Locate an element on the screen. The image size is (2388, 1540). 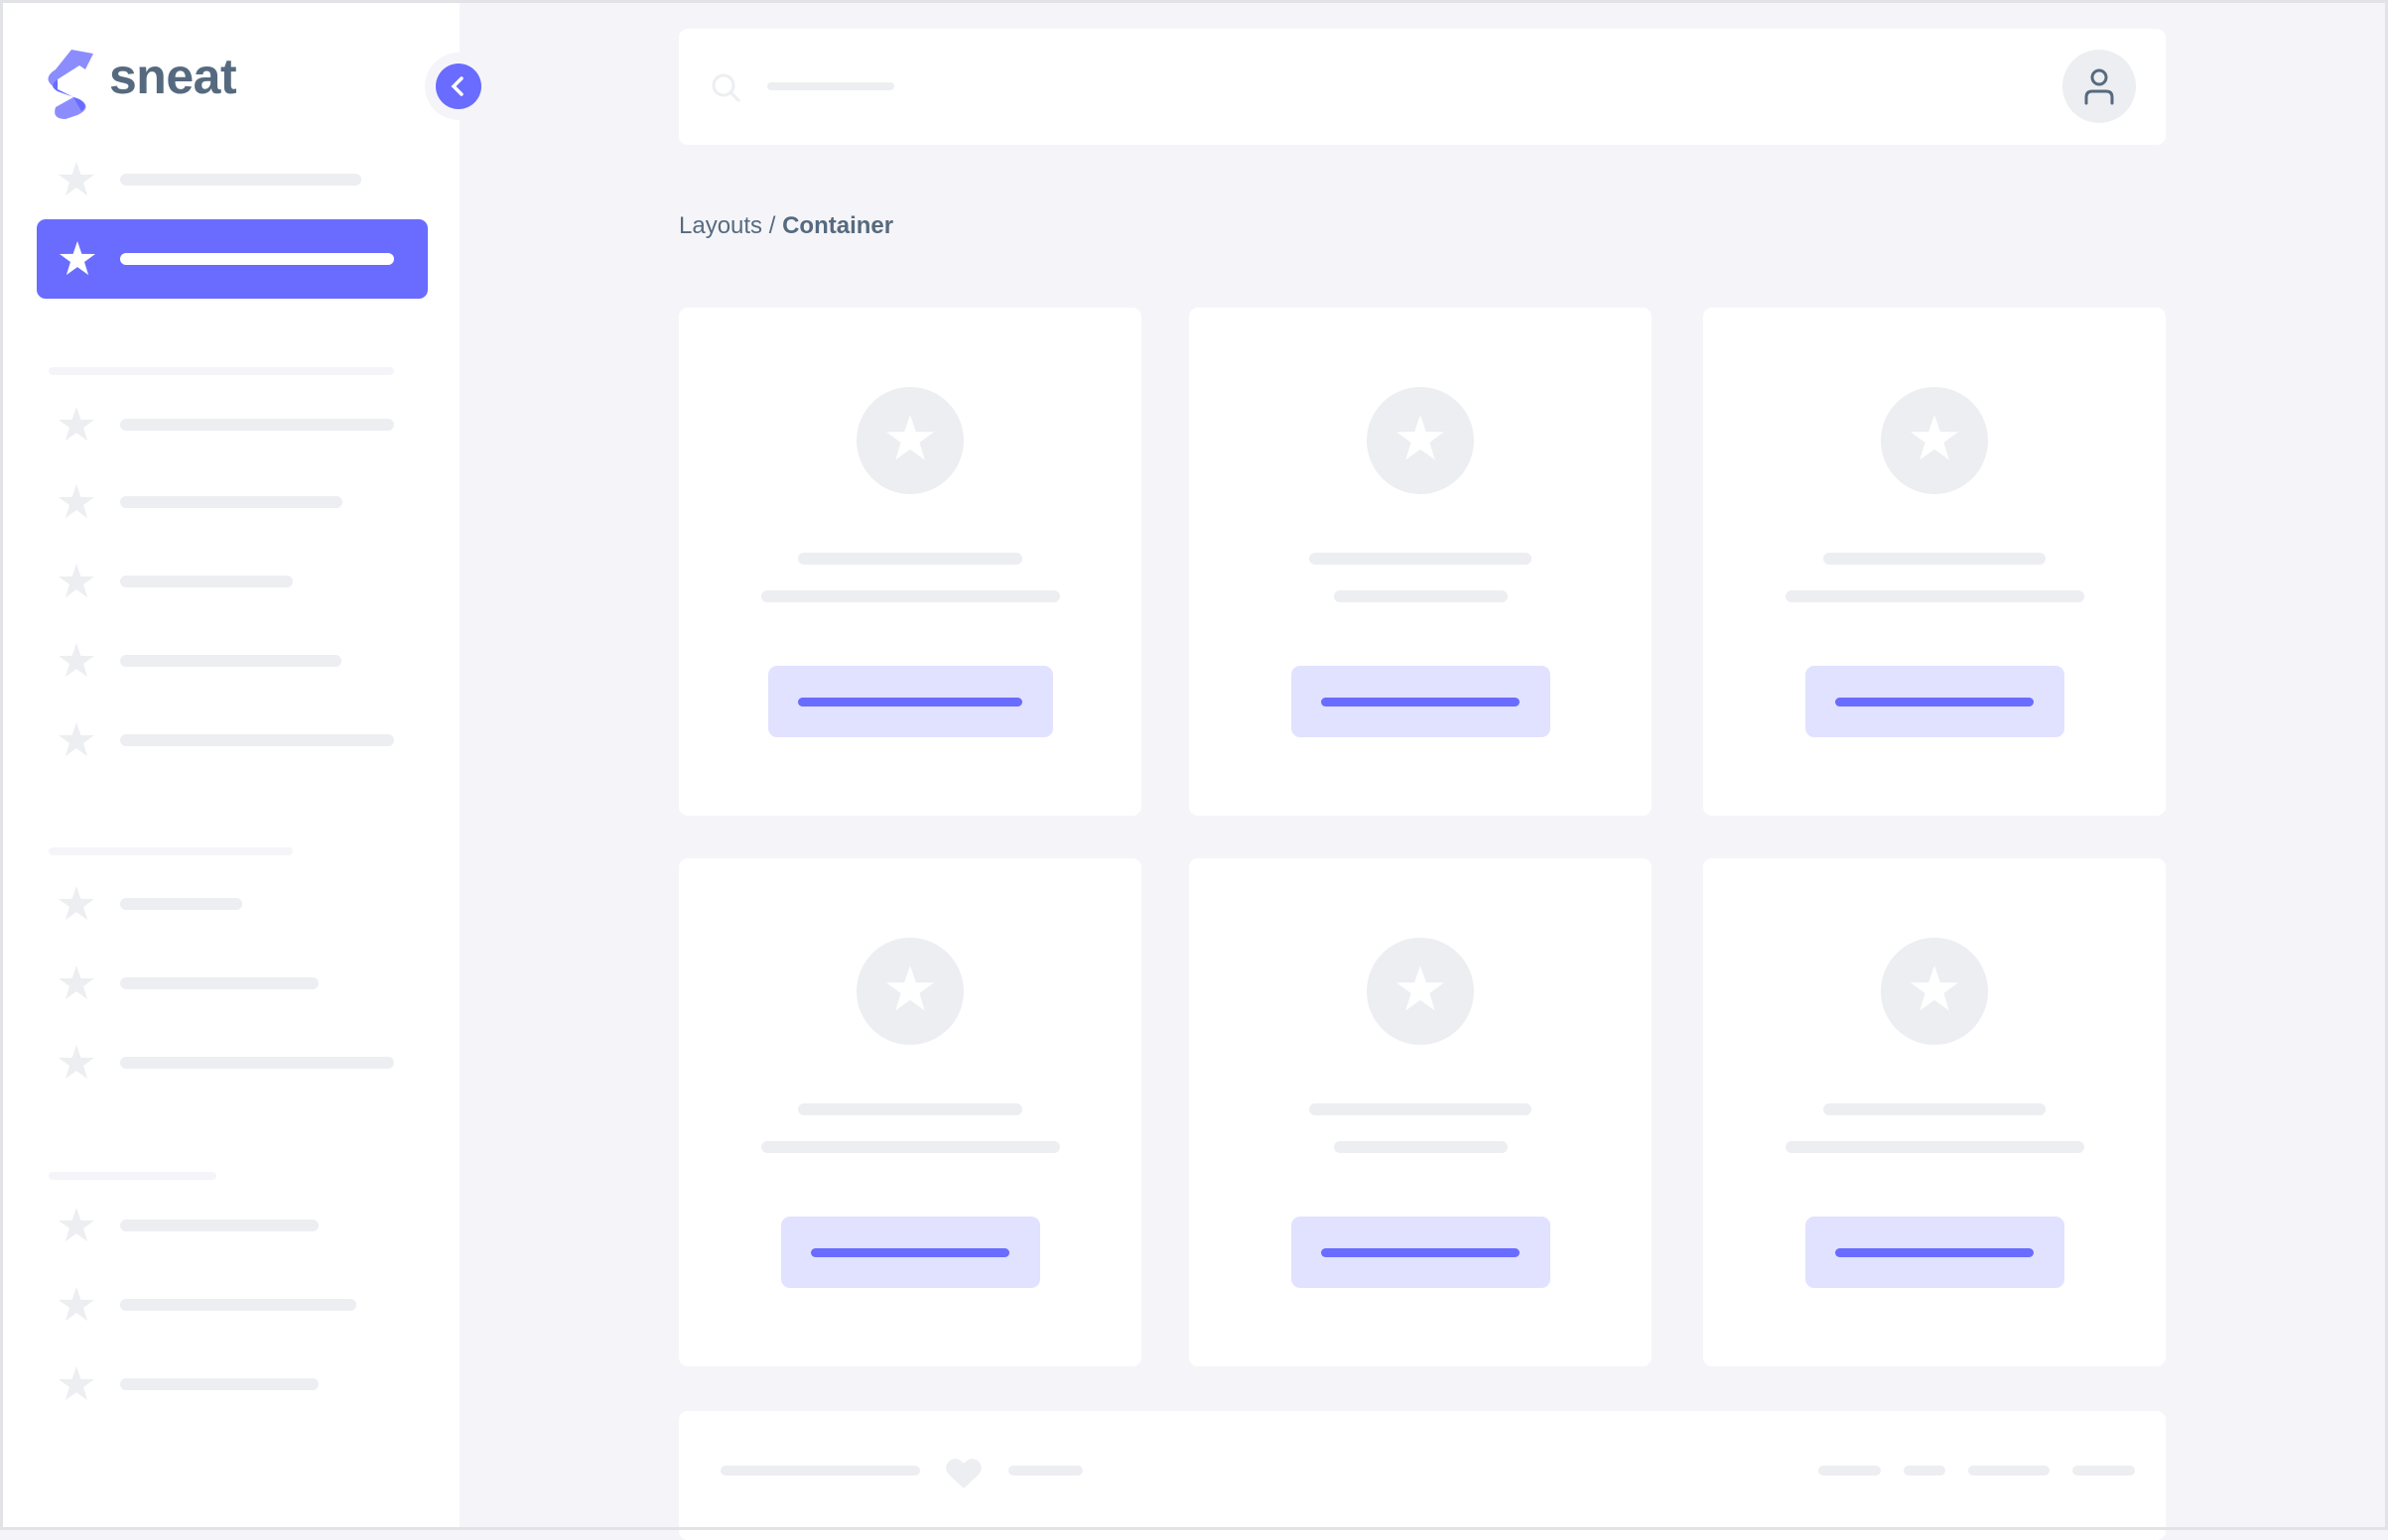
breadcrumb: Layouts / Container is located at coordinates (786, 226).